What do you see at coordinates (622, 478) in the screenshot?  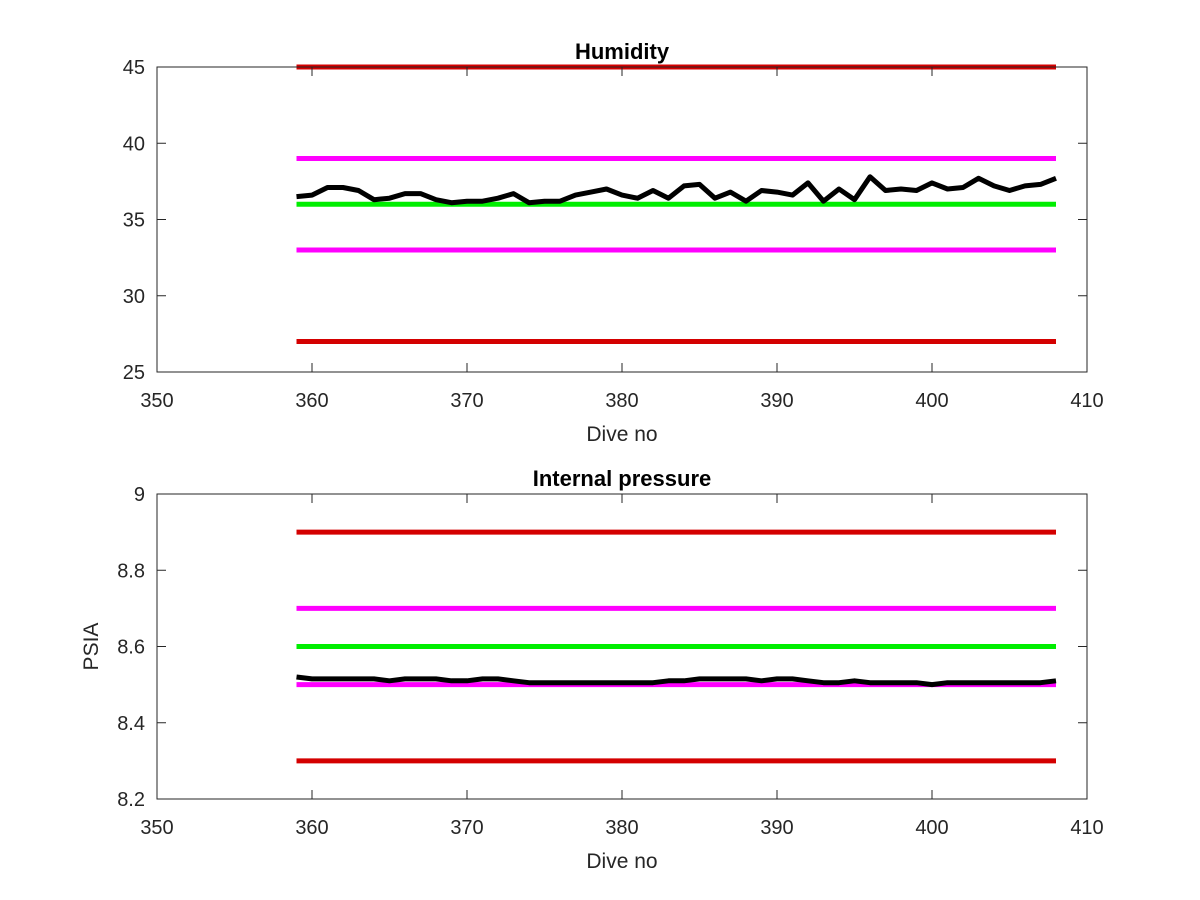 I see `chart-title: Internal pressure` at bounding box center [622, 478].